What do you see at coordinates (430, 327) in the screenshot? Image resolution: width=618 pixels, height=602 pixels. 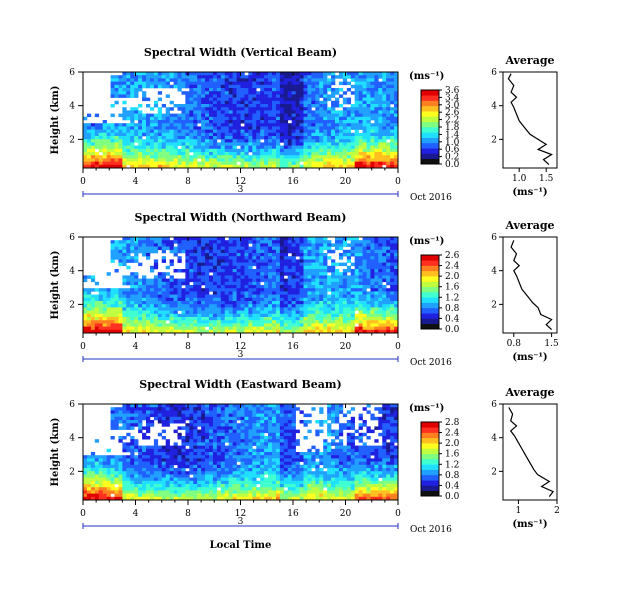 I see `colorbar-swatch` at bounding box center [430, 327].